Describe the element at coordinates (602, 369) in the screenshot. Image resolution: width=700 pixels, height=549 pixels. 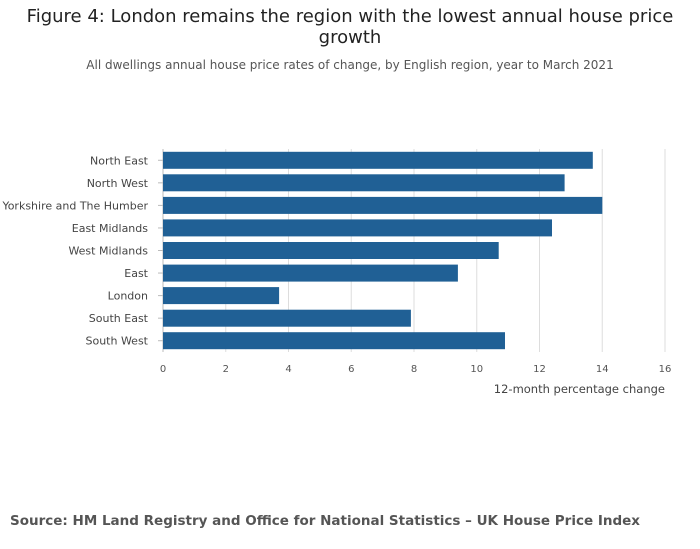
I see `x-tick-label: 14` at that location.